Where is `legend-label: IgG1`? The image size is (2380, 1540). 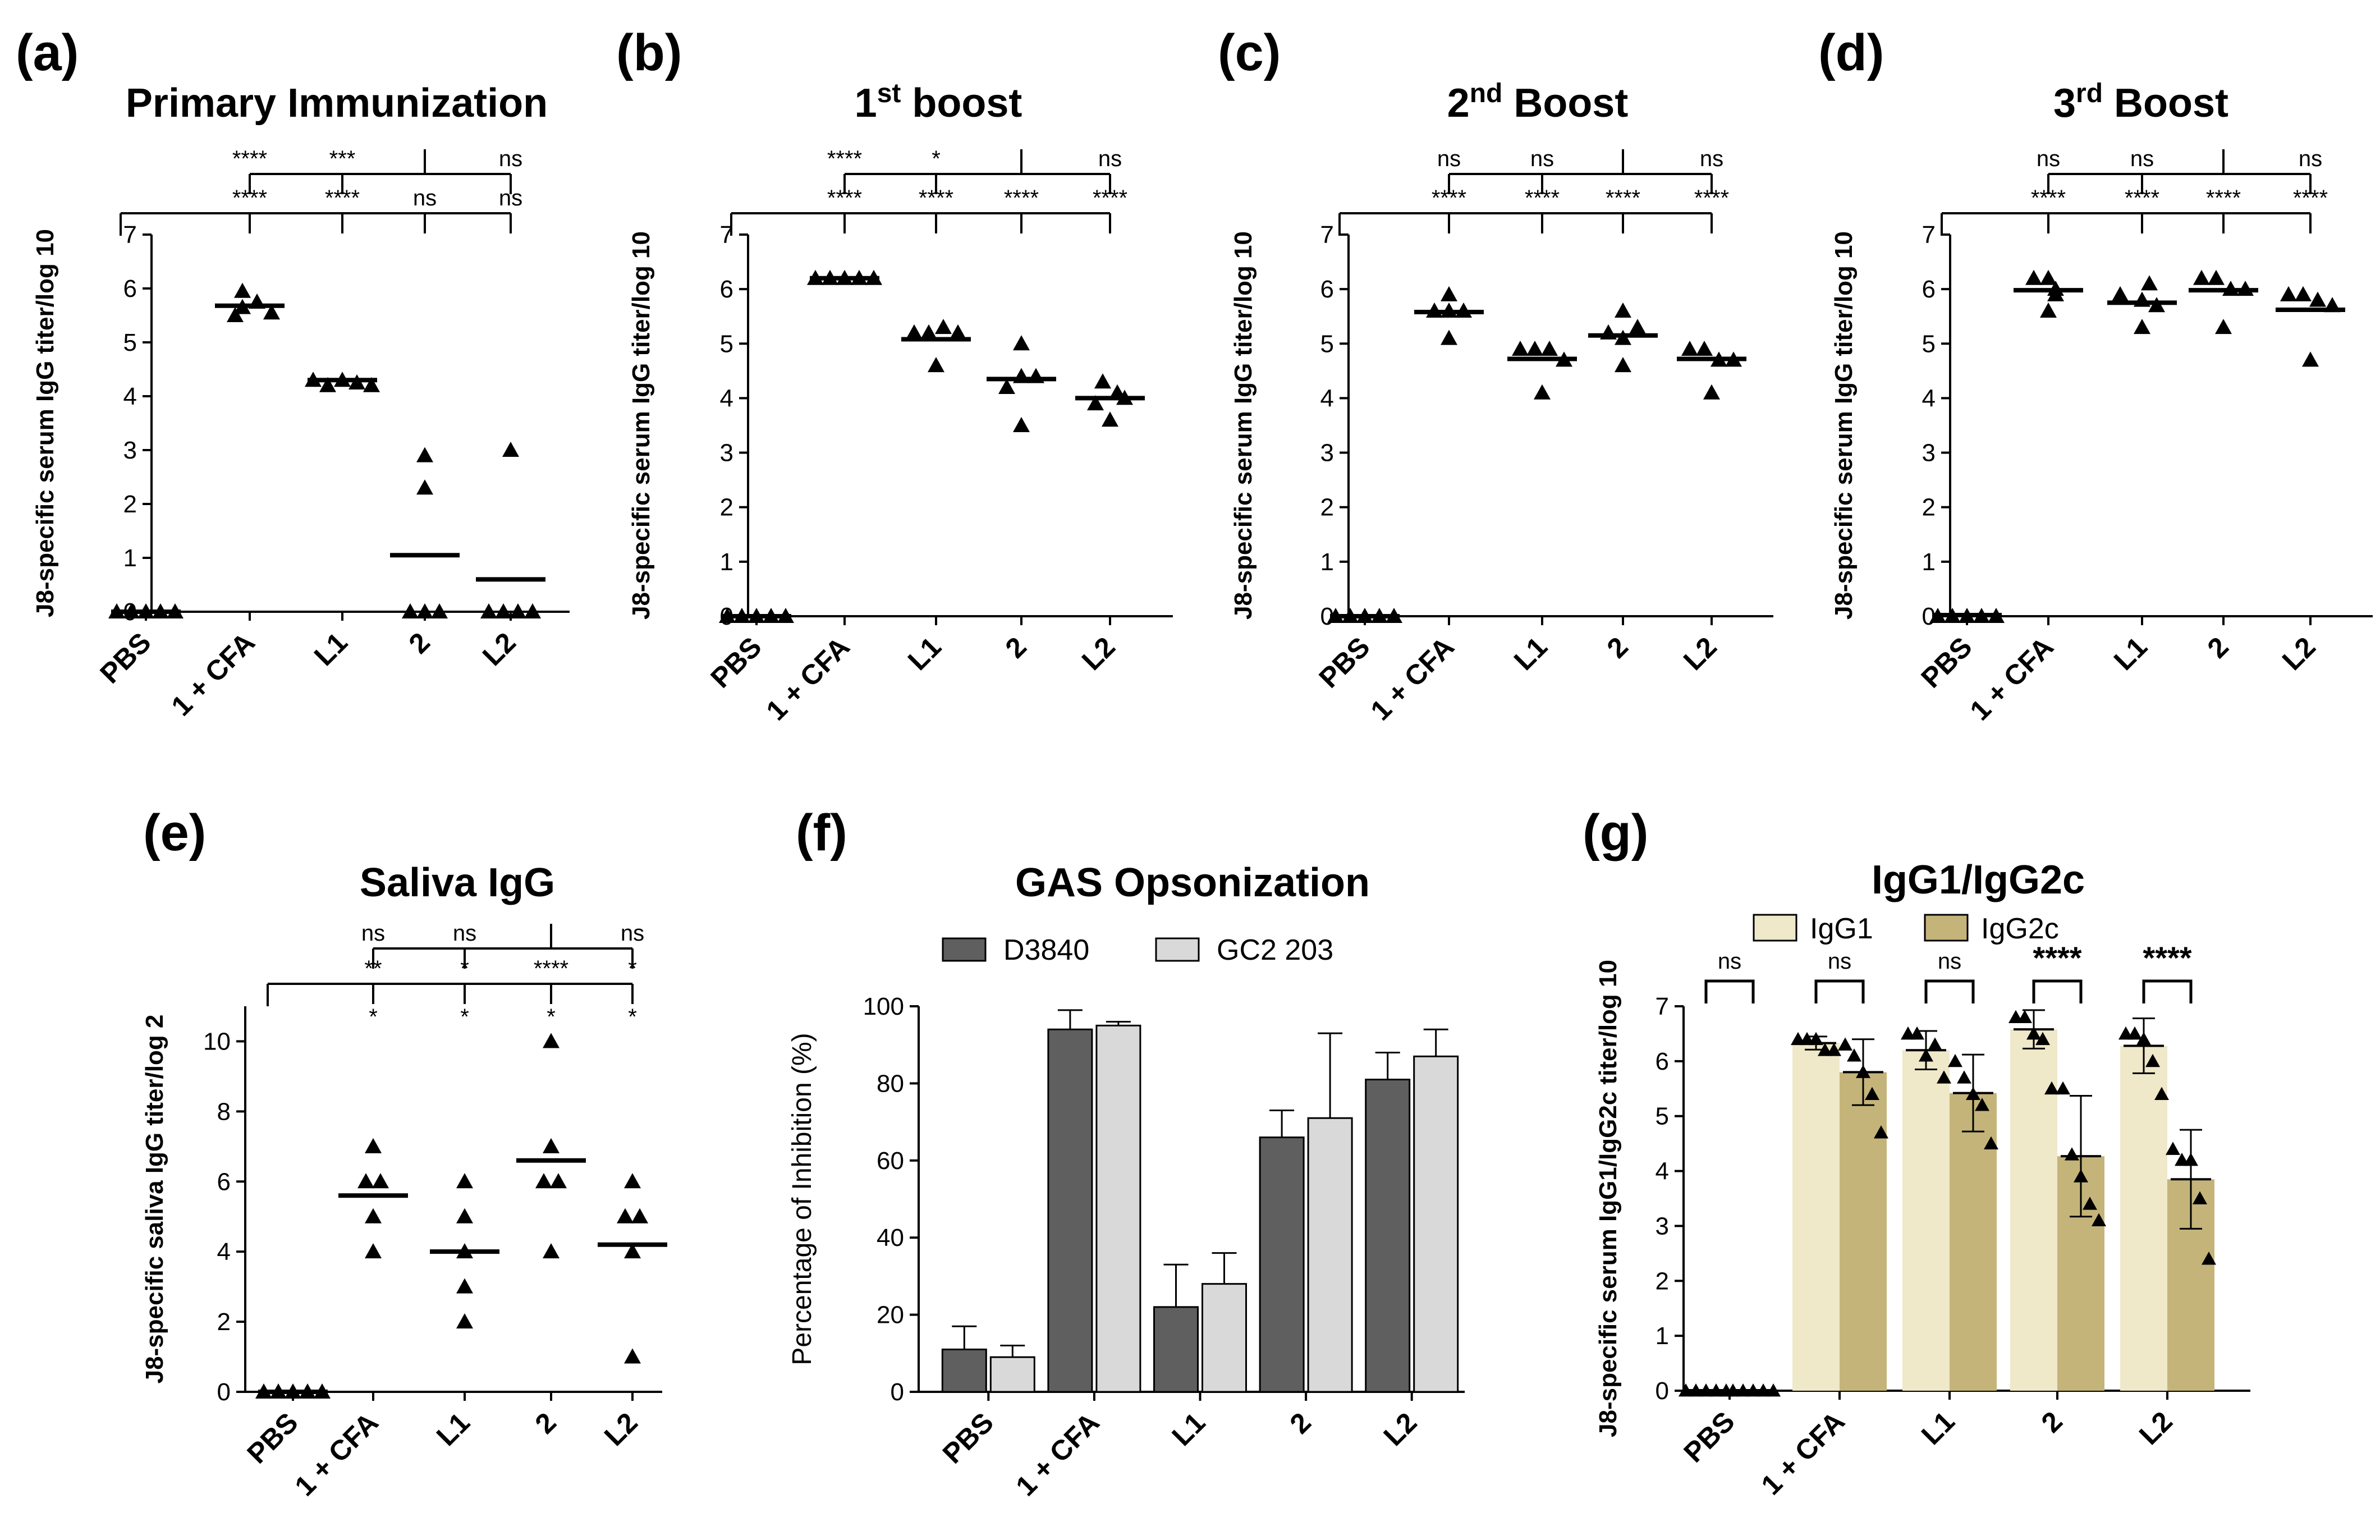 legend-label: IgG1 is located at coordinates (1842, 929).